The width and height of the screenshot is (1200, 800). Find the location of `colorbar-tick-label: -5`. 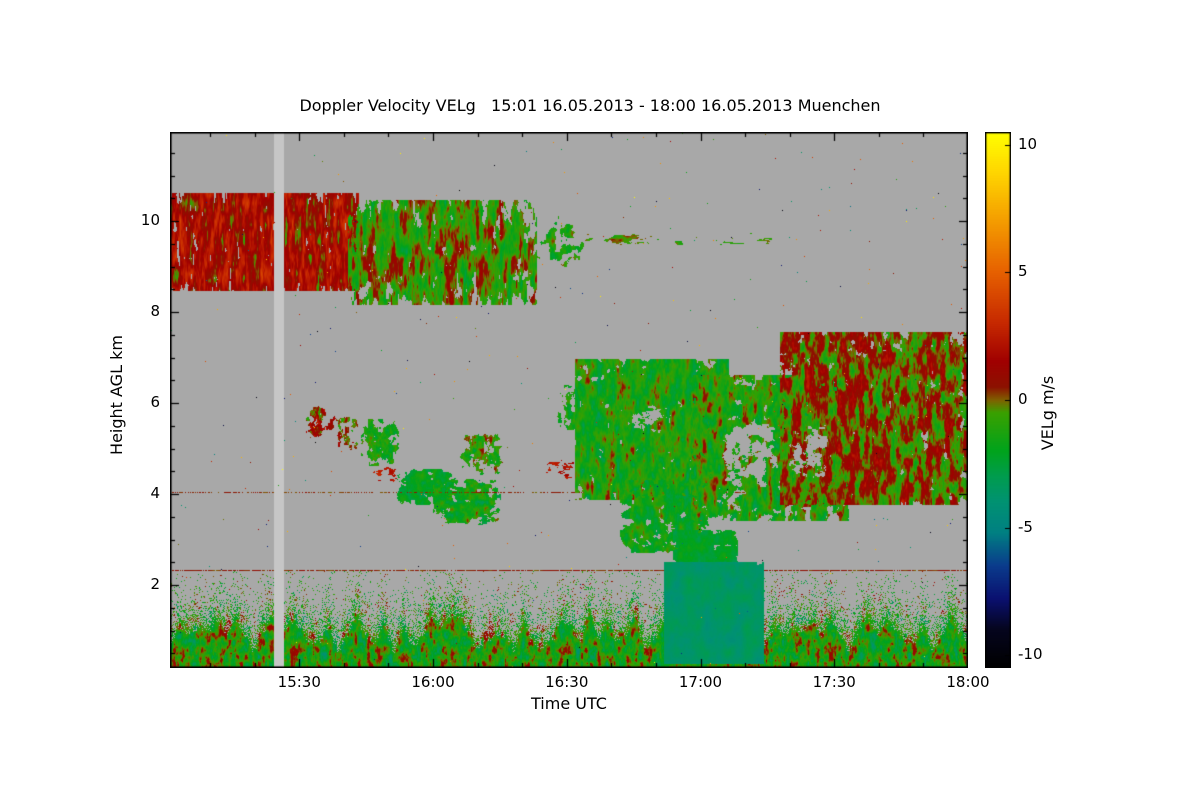

colorbar-tick-label: -5 is located at coordinates (1025, 526).